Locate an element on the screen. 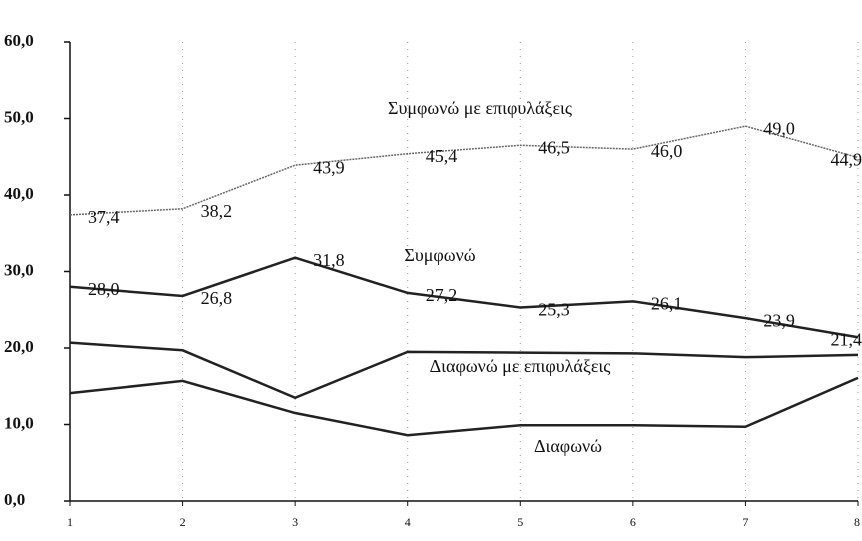  x-tick-label: 6 is located at coordinates (633, 522).